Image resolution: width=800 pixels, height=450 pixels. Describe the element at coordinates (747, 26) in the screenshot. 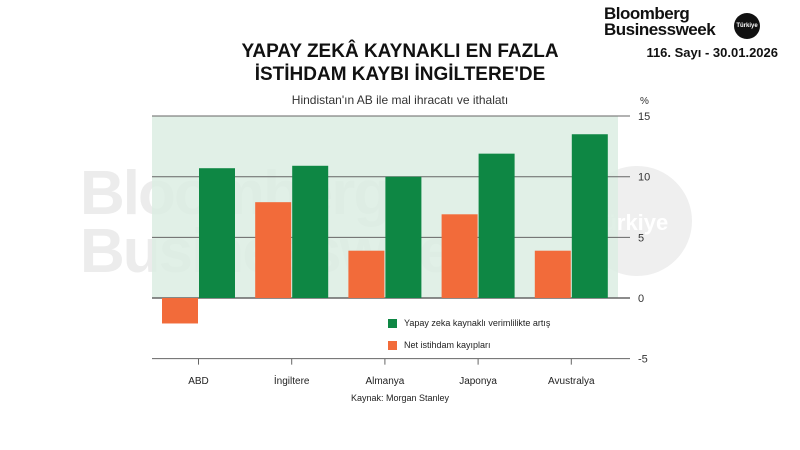

I see `brand-badge: Türkiye` at that location.